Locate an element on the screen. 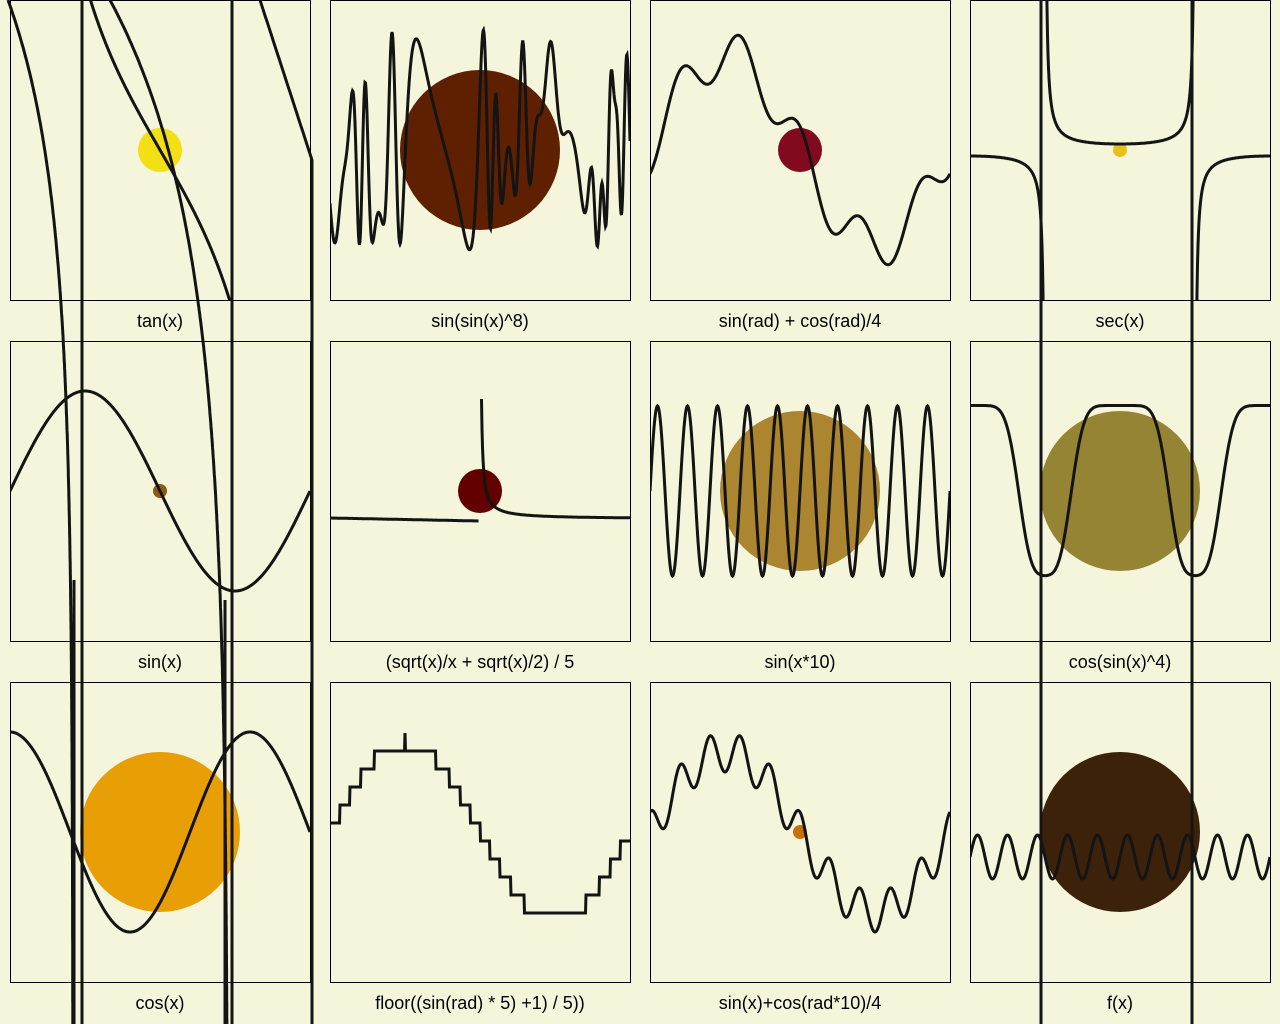 The width and height of the screenshot is (1280, 1024). plot-label: cos(sin(x)^4) is located at coordinates (1120, 662).